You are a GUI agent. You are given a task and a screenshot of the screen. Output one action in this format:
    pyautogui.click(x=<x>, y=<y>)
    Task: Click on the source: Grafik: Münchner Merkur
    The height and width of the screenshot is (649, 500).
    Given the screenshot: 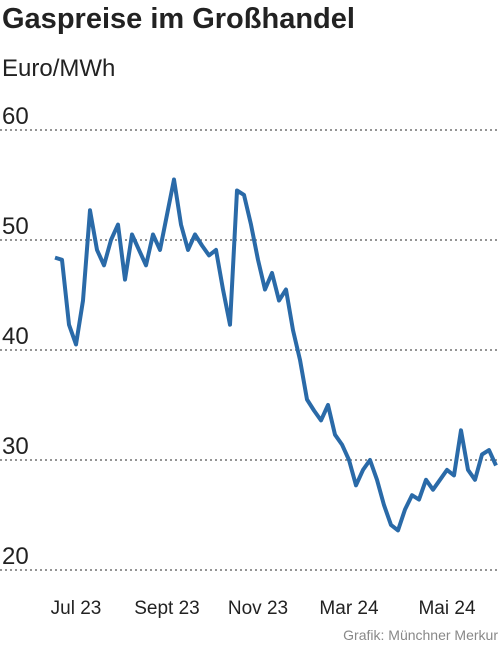 What is the action you would take?
    pyautogui.click(x=420, y=635)
    